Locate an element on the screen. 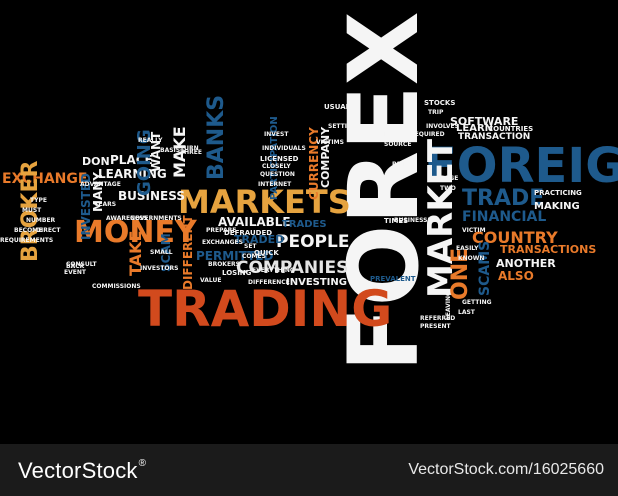 The height and width of the screenshot is (496, 618). word-paid: PAID is located at coordinates (400, 164).